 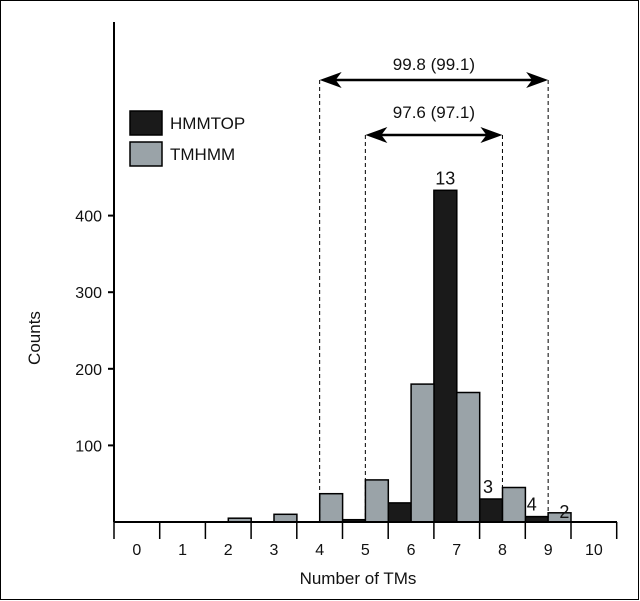 What do you see at coordinates (88, 293) in the screenshot?
I see `y-tick-label: 300` at bounding box center [88, 293].